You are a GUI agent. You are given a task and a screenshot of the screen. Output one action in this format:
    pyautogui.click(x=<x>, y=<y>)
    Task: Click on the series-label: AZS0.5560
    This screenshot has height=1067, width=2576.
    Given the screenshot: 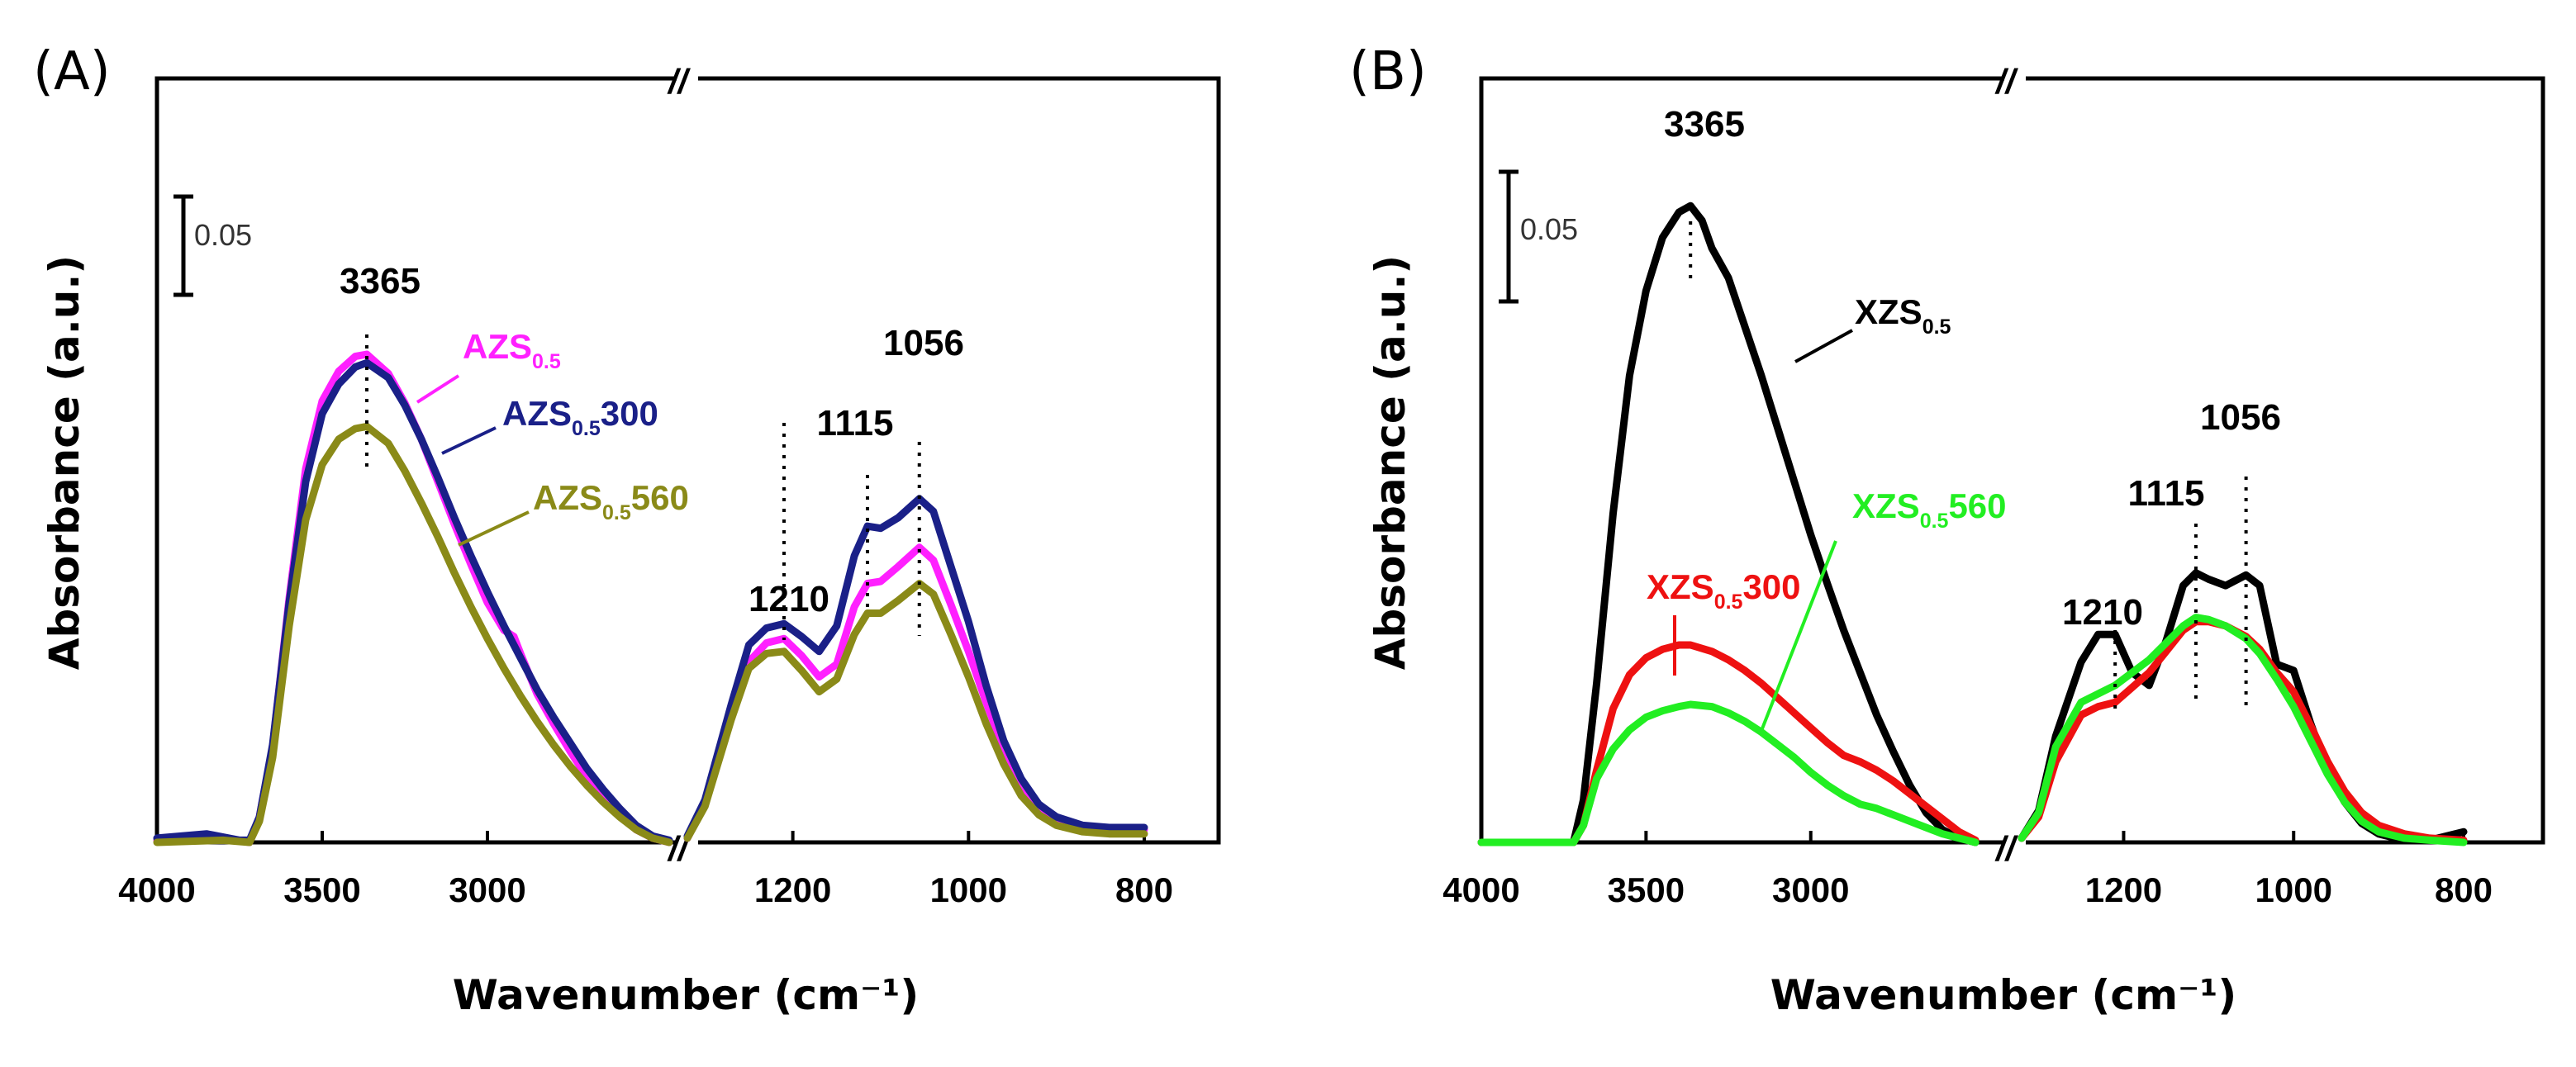 What is the action you would take?
    pyautogui.click(x=611, y=501)
    